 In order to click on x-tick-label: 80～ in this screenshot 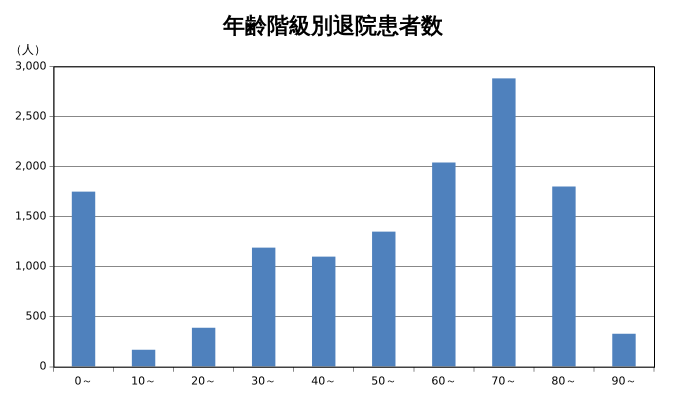, I will do `click(563, 381)`.